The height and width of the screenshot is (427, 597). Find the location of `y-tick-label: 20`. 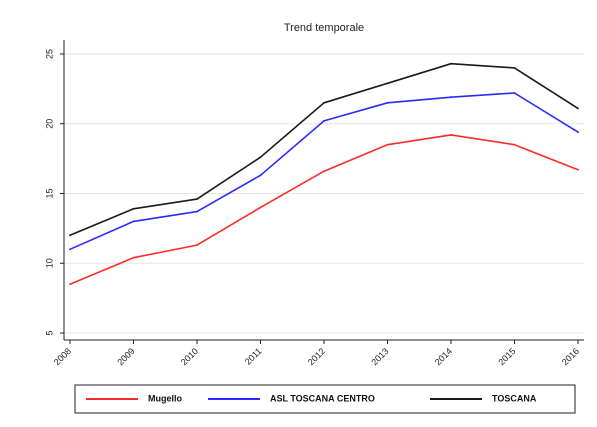

y-tick-label: 20 is located at coordinates (49, 124).